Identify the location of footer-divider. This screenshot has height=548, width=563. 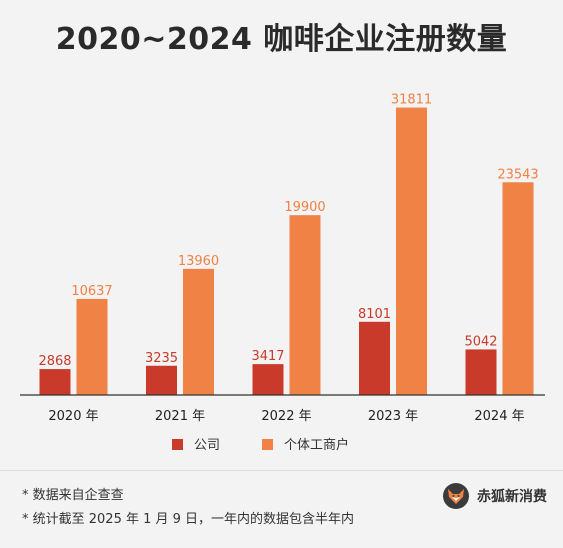
(281, 470).